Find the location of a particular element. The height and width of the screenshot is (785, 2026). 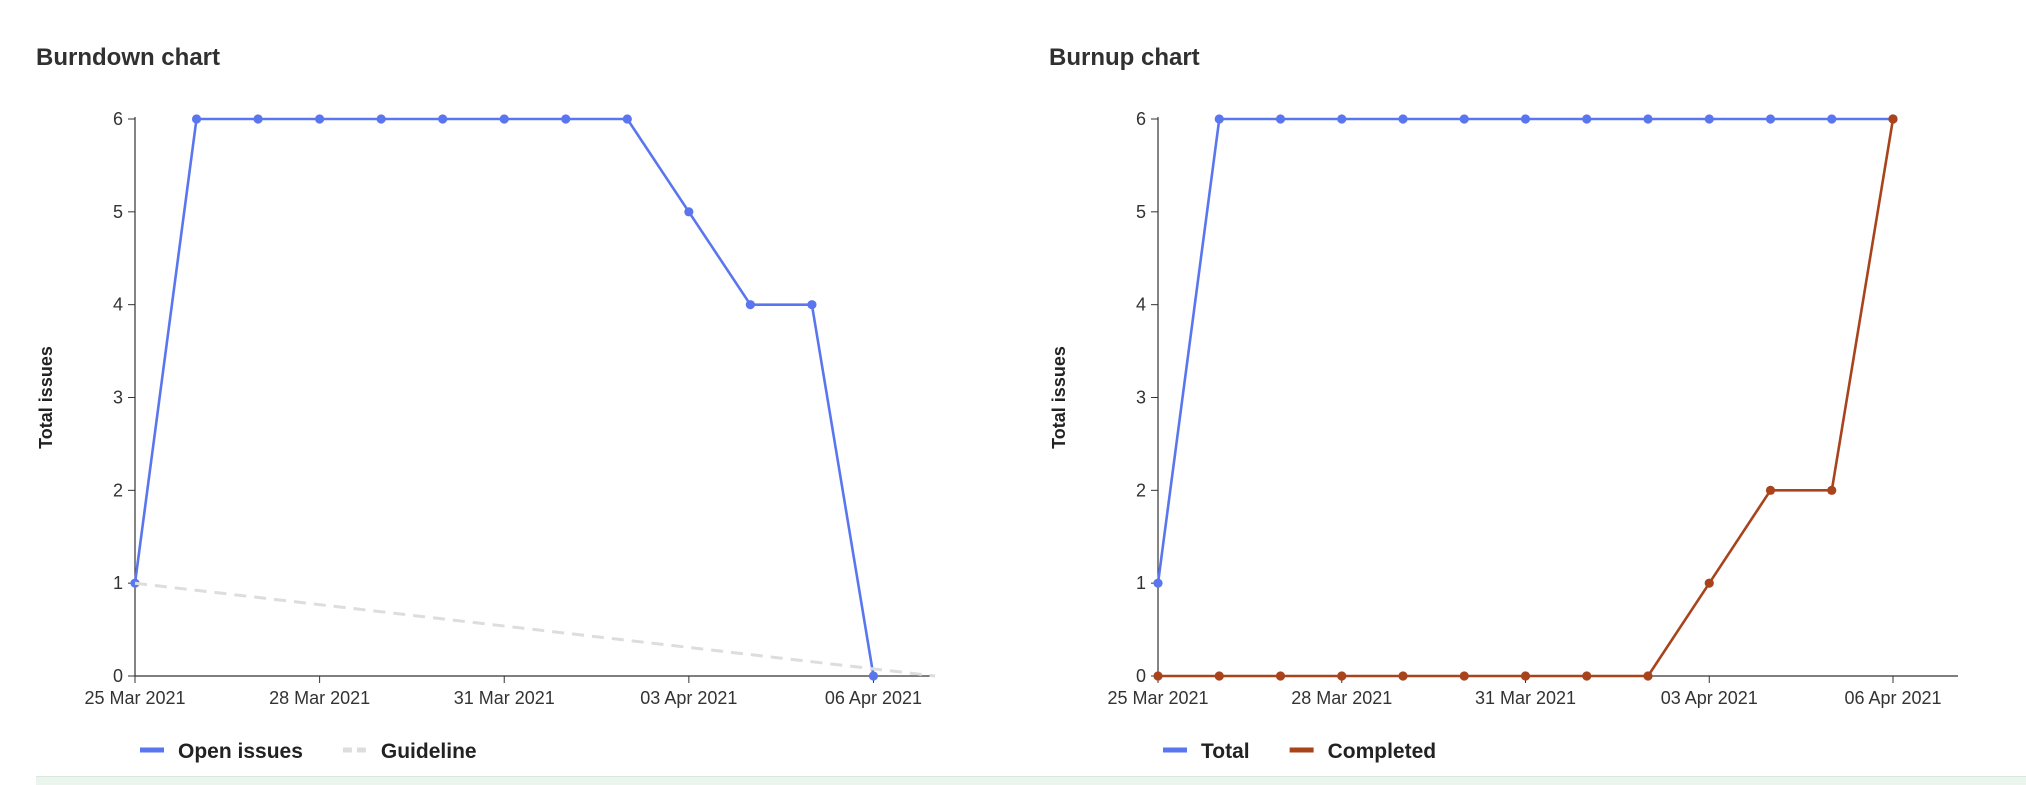

burndown-x-tick-label-31-mar-2021: 31 Mar 2021 is located at coordinates (504, 698).